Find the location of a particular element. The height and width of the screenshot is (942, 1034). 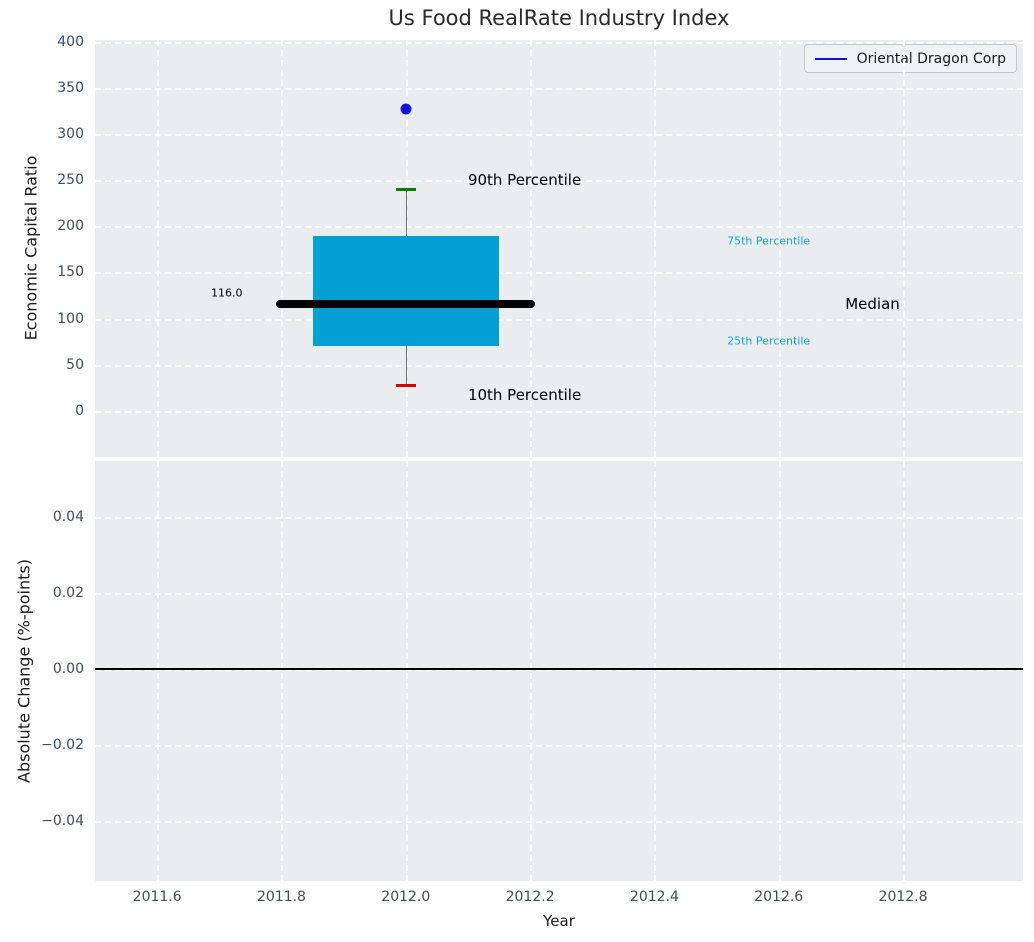

x-tick-label: 2012.0 is located at coordinates (406, 897).